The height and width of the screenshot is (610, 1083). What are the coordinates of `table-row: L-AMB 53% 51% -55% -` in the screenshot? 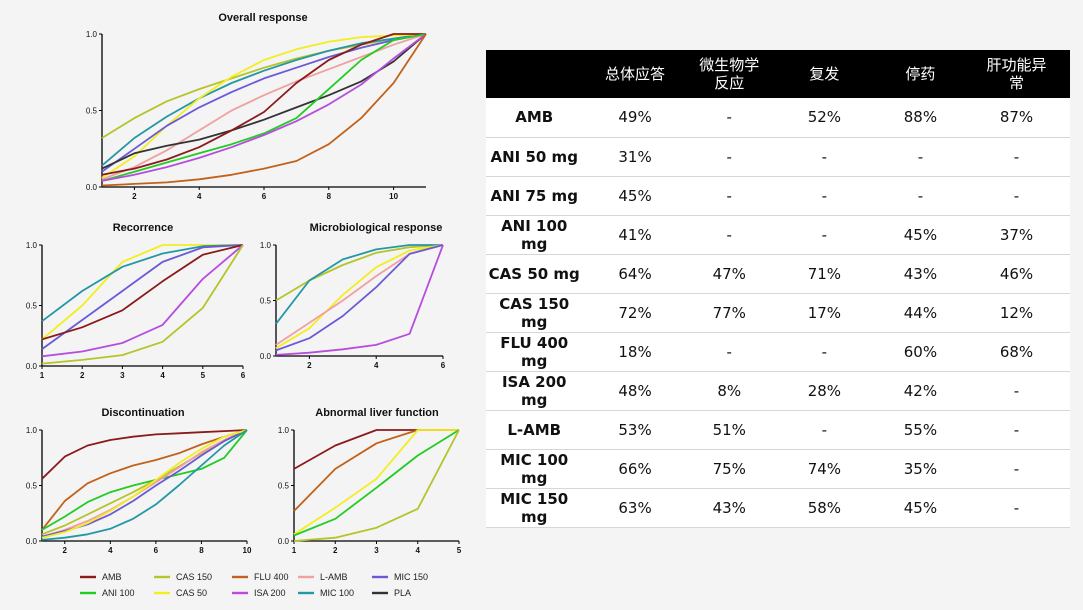 It's located at (778, 430).